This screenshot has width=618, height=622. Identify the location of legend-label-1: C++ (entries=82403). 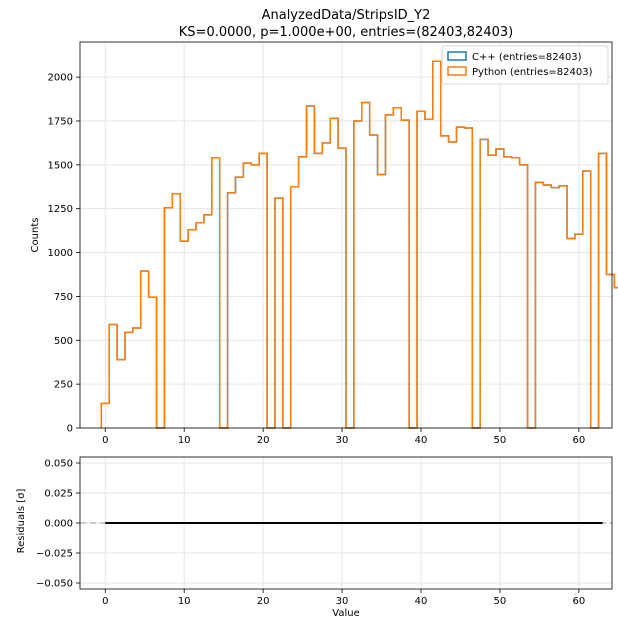
(527, 57).